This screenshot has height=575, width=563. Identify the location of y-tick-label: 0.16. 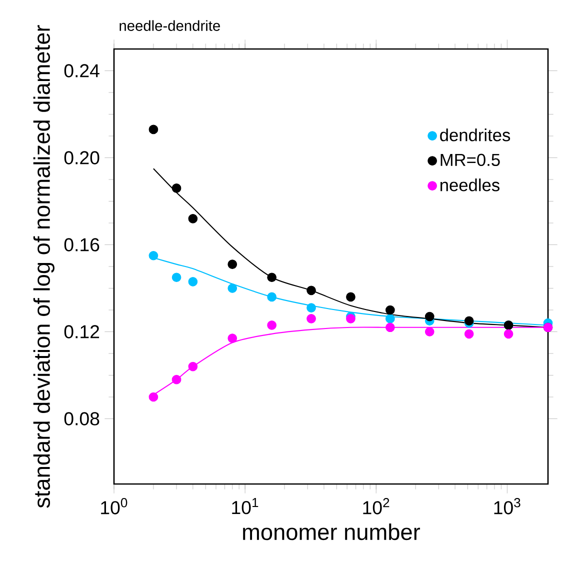
(82, 245).